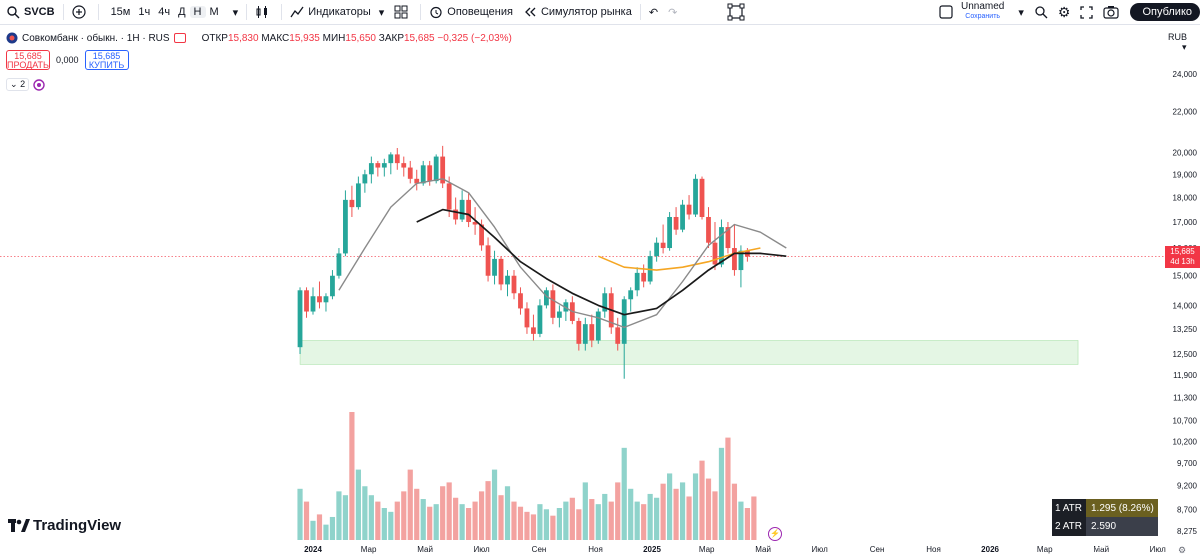 Image resolution: width=1200 pixels, height=556 pixels. I want to click on candles-icon, so click(262, 12).